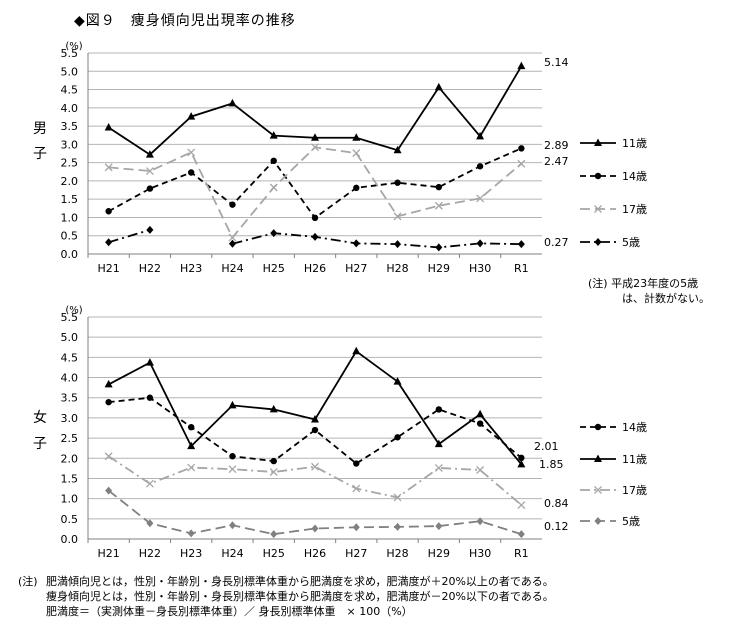  I want to click on footnote-mark: (注), so click(28, 581).